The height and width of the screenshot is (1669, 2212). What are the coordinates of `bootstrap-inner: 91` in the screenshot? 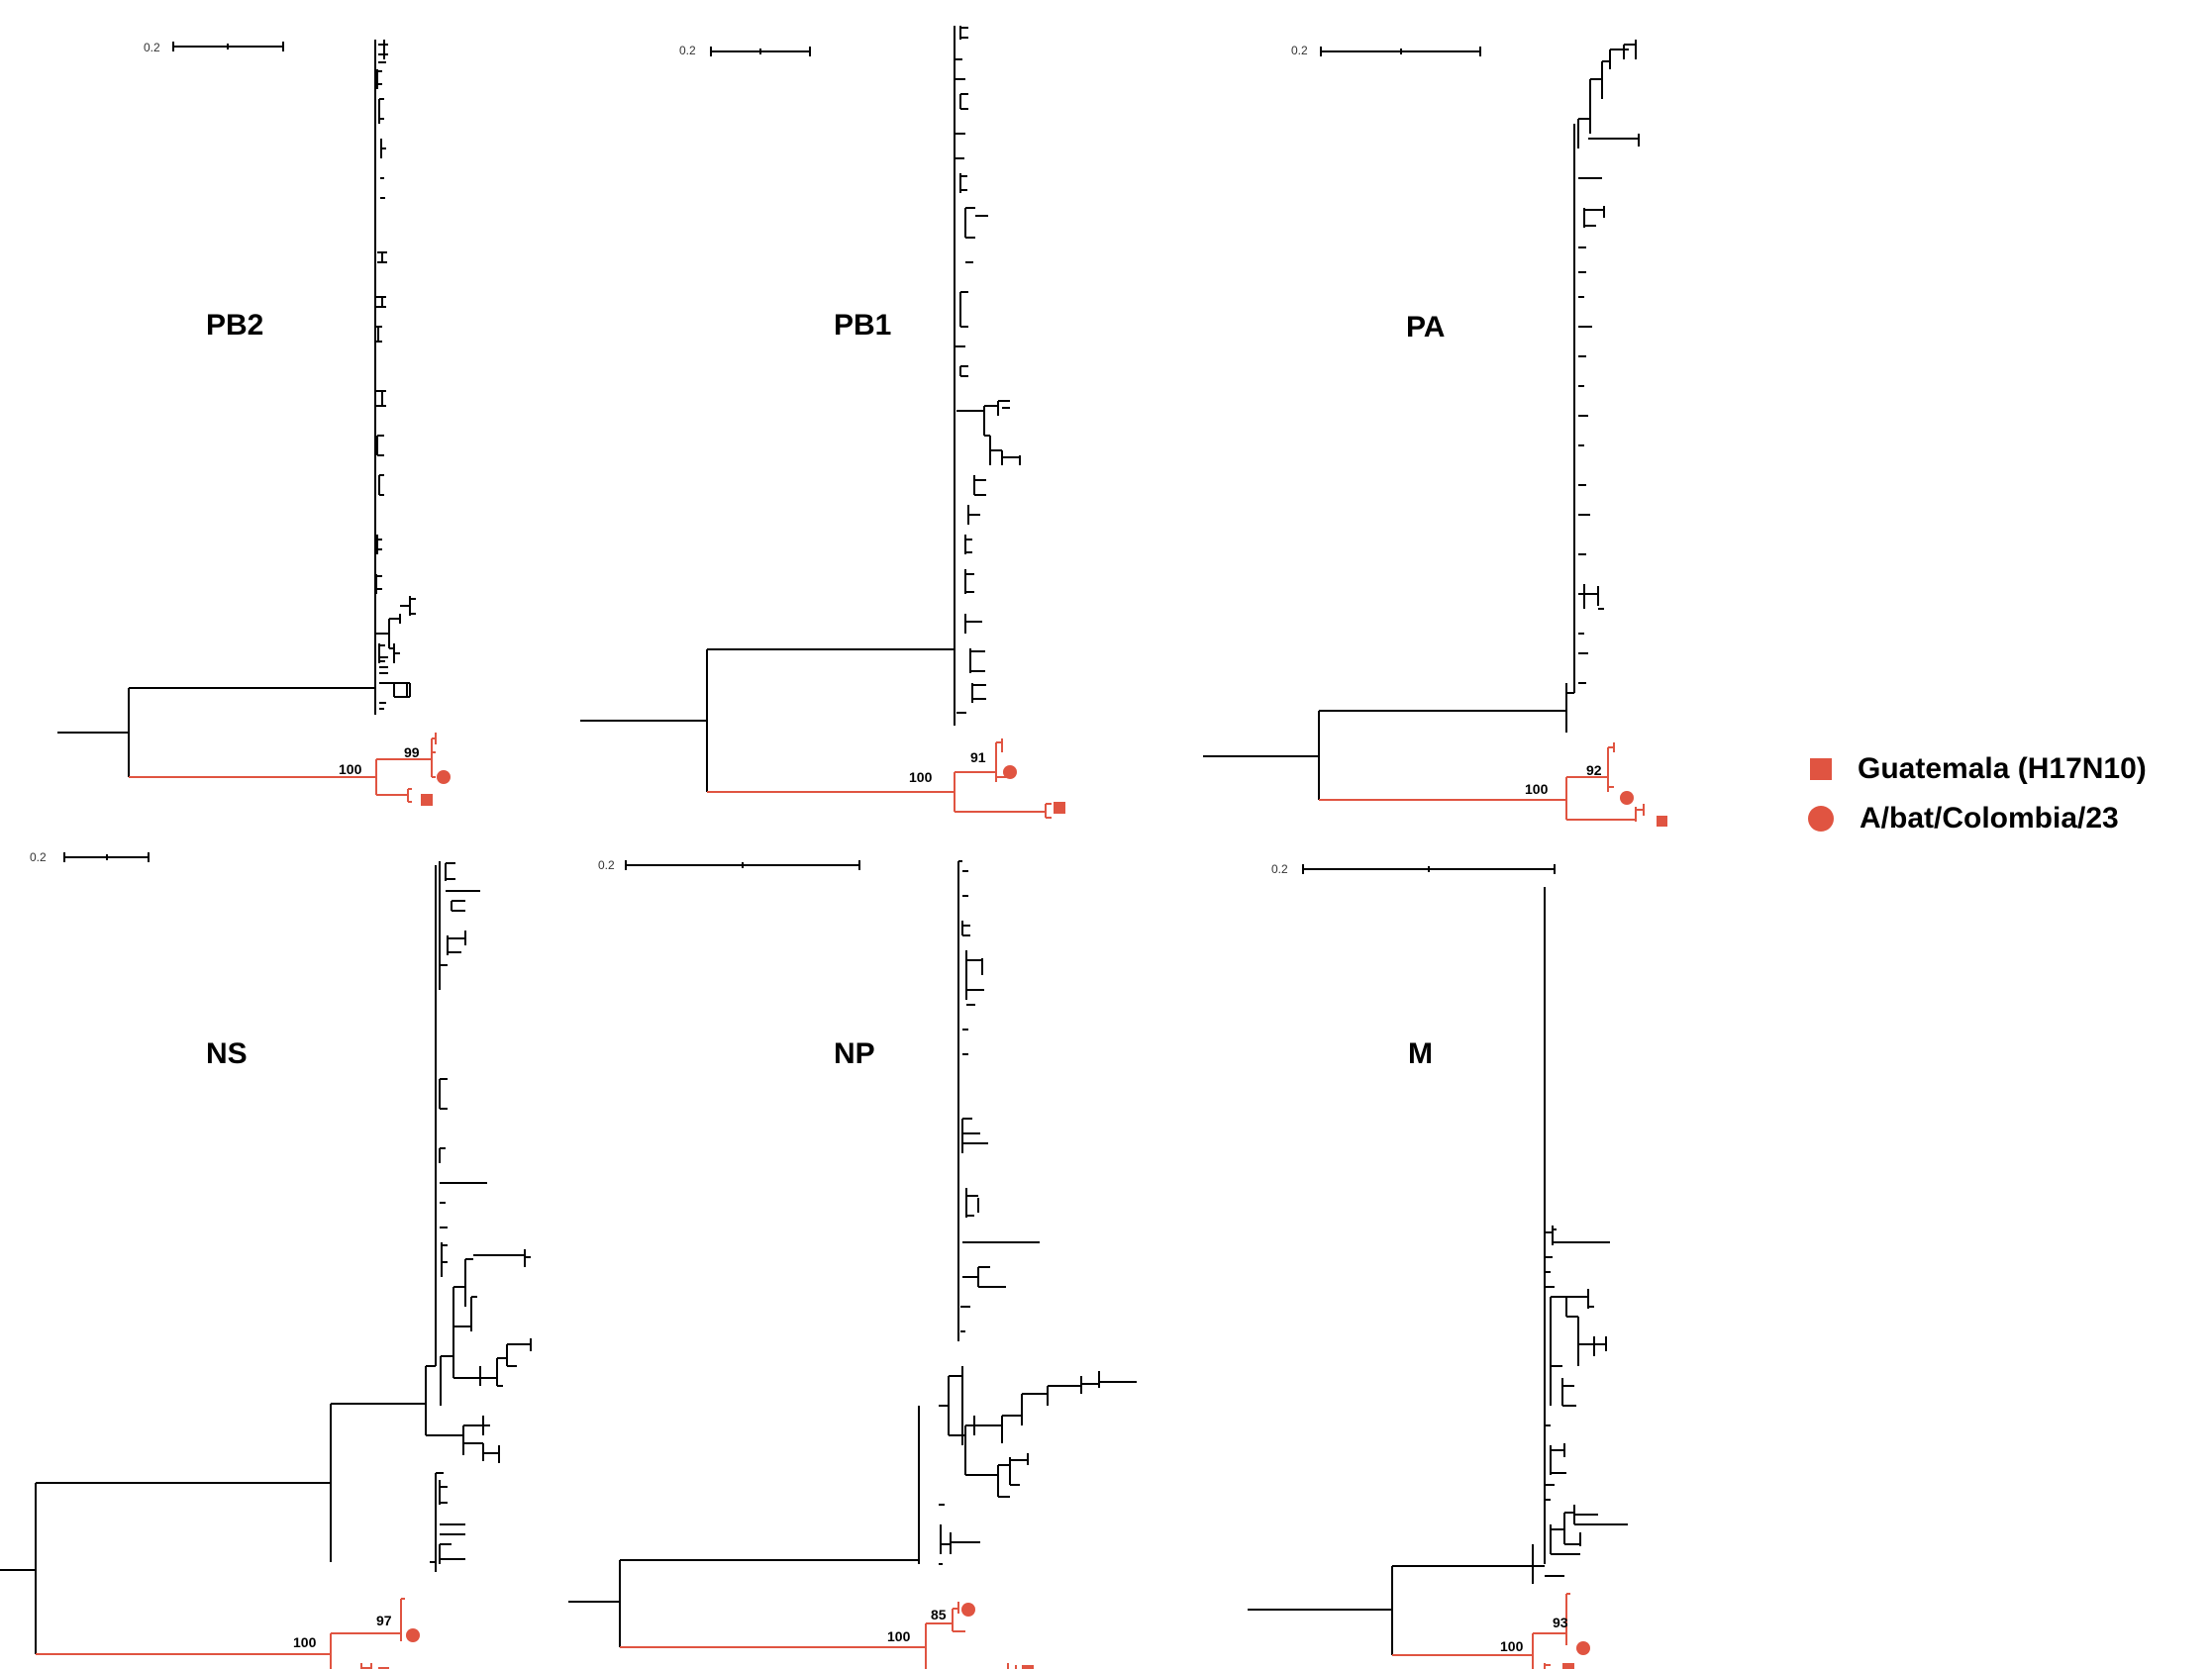 It's located at (978, 757).